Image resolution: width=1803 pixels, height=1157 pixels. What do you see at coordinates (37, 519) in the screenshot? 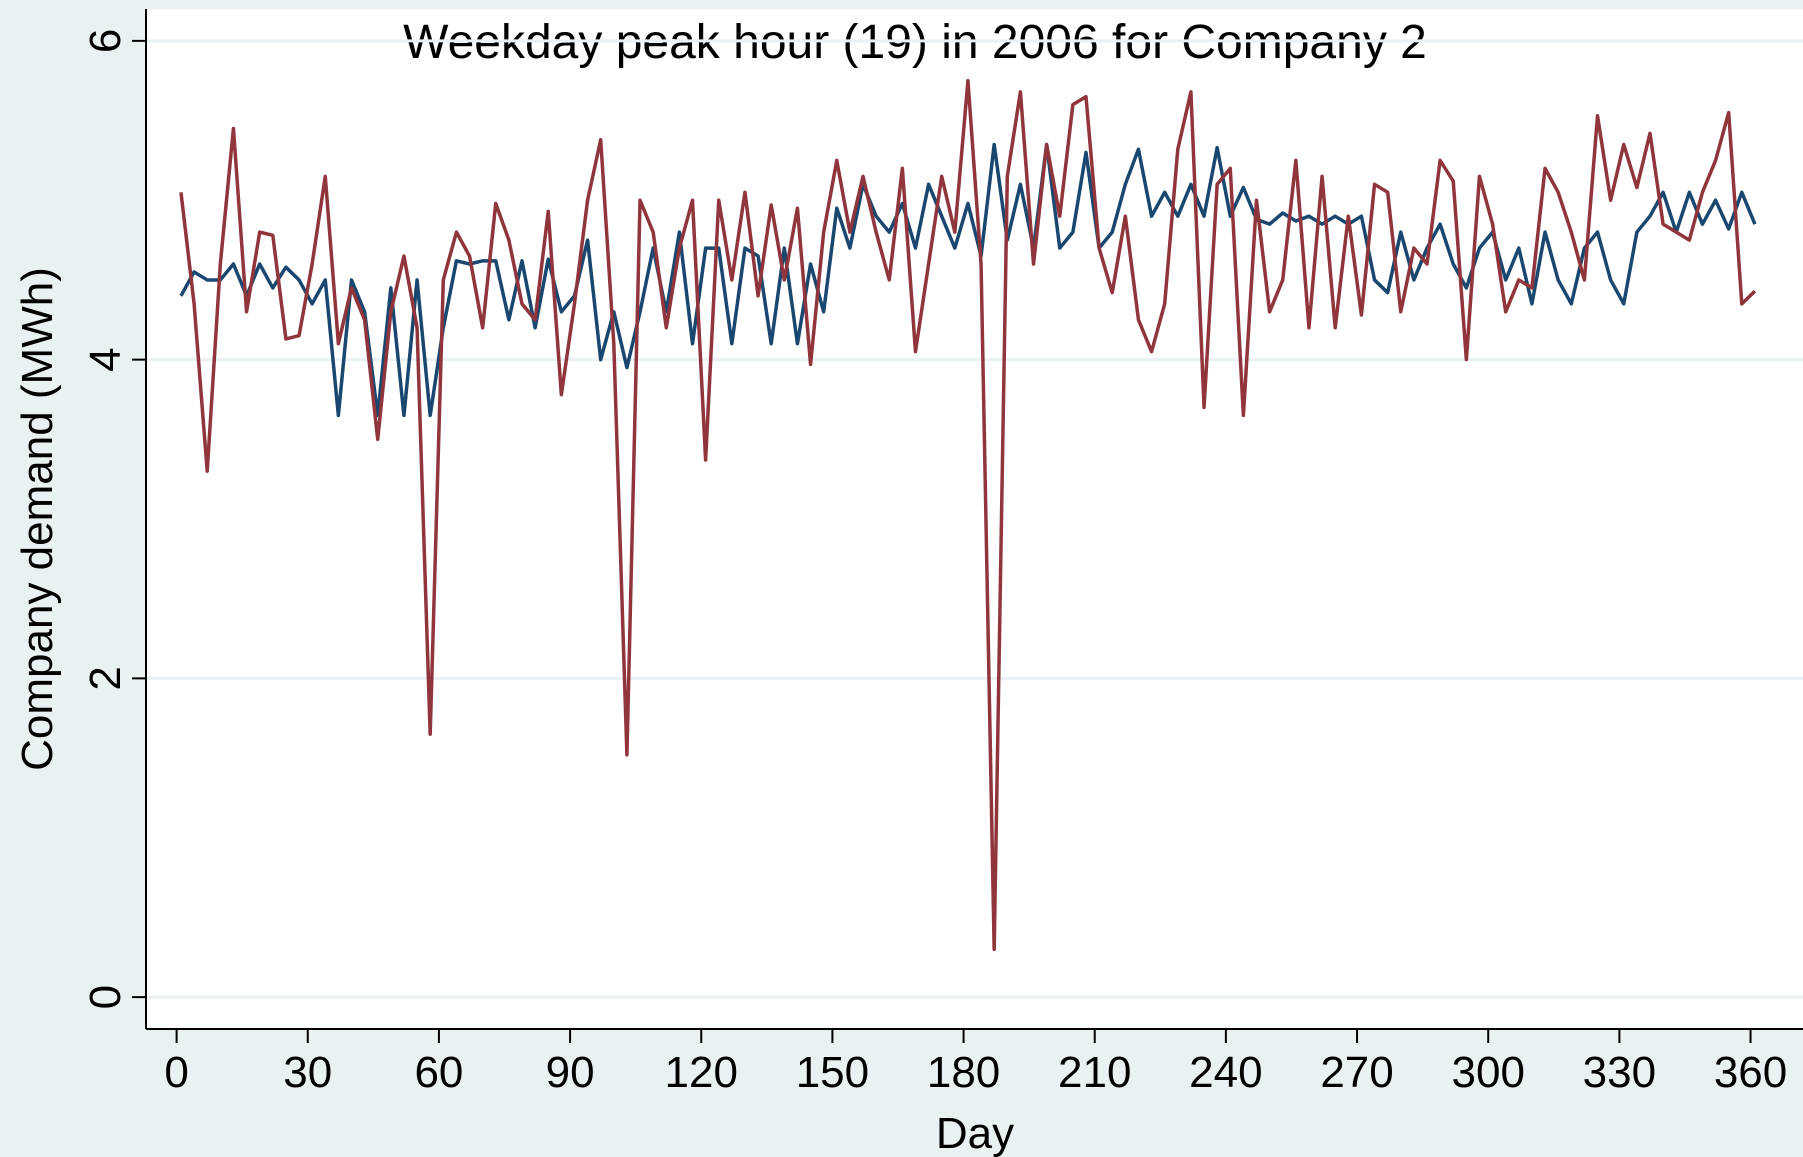
I see `y-axis-label: Company demand (MWh)` at bounding box center [37, 519].